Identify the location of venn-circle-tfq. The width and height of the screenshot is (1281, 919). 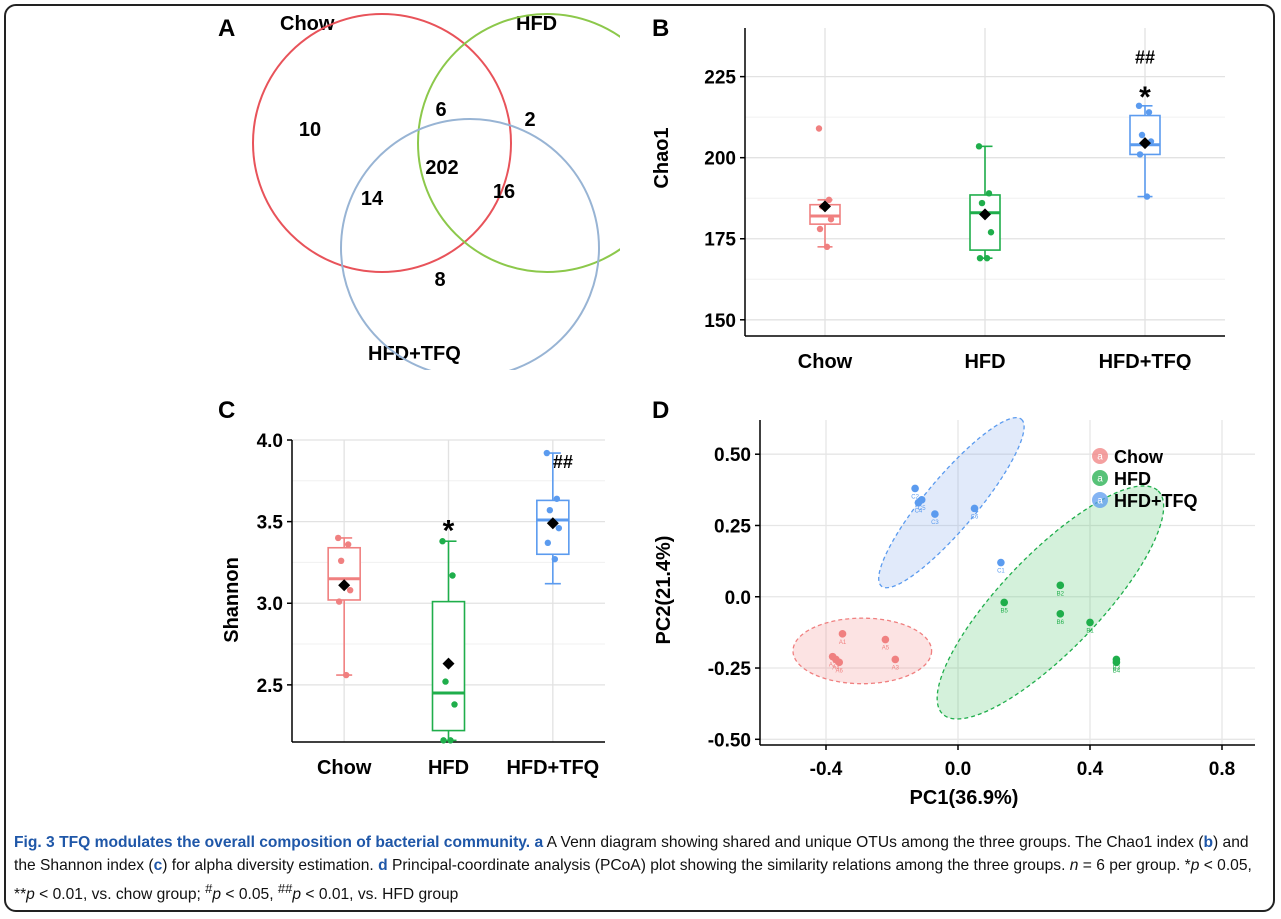
(470, 244).